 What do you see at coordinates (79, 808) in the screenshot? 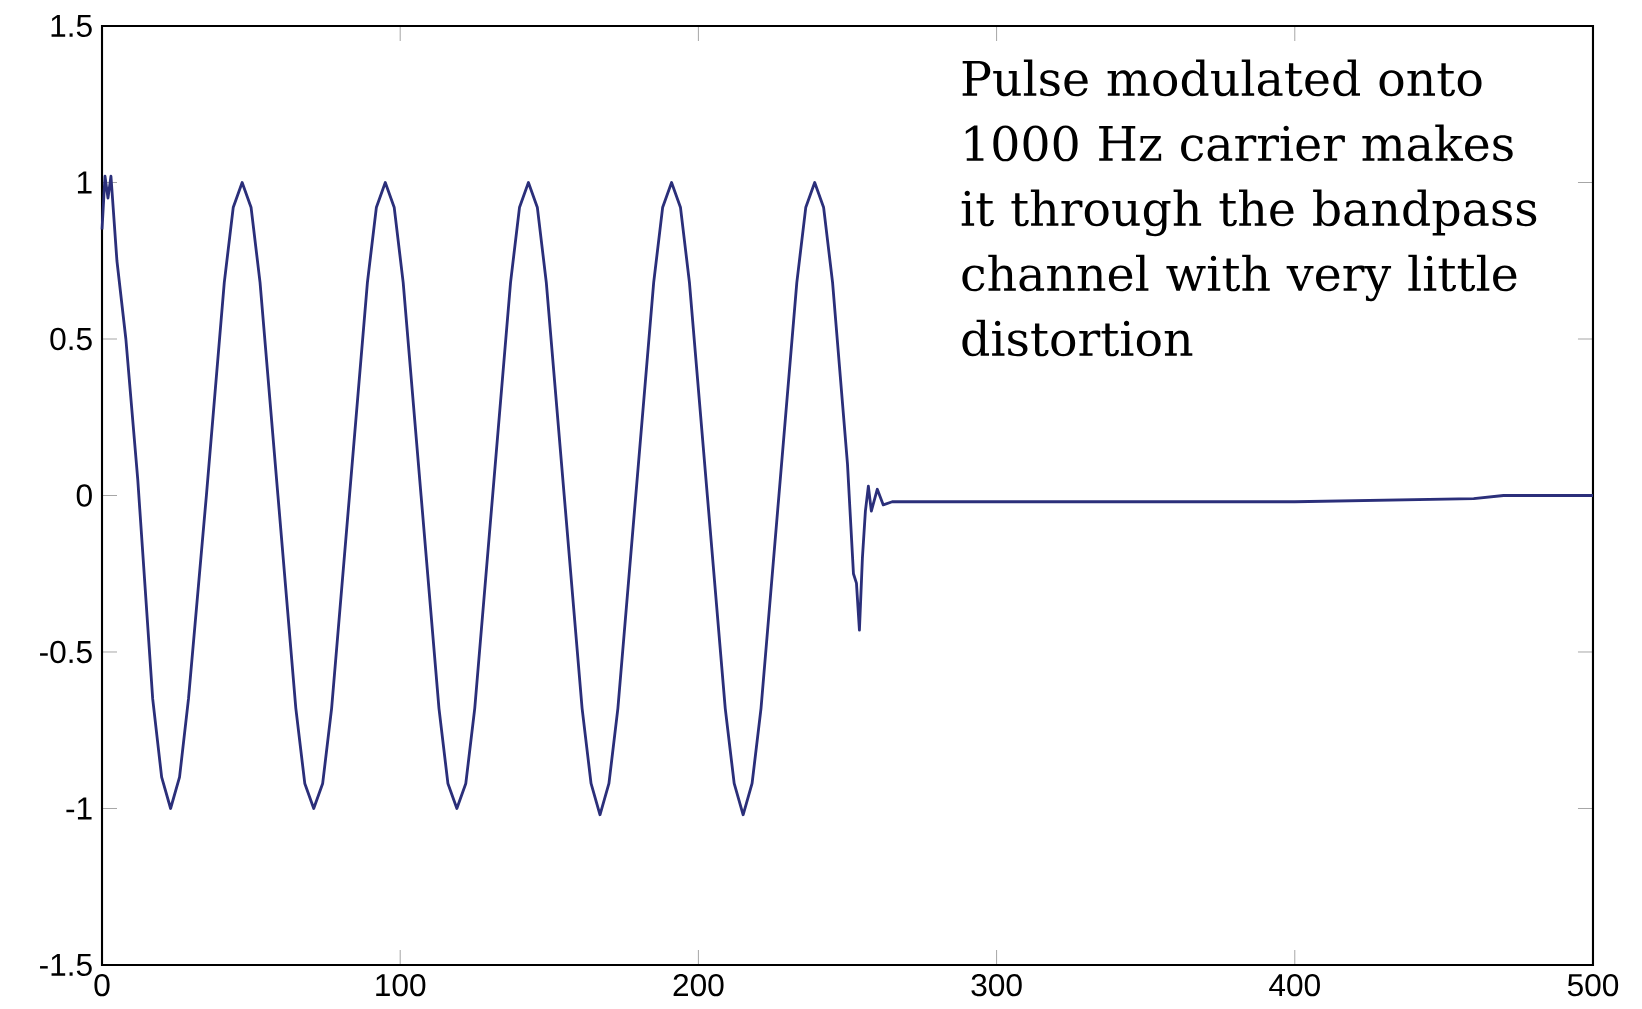
I see `y-tick-label: -1` at bounding box center [79, 808].